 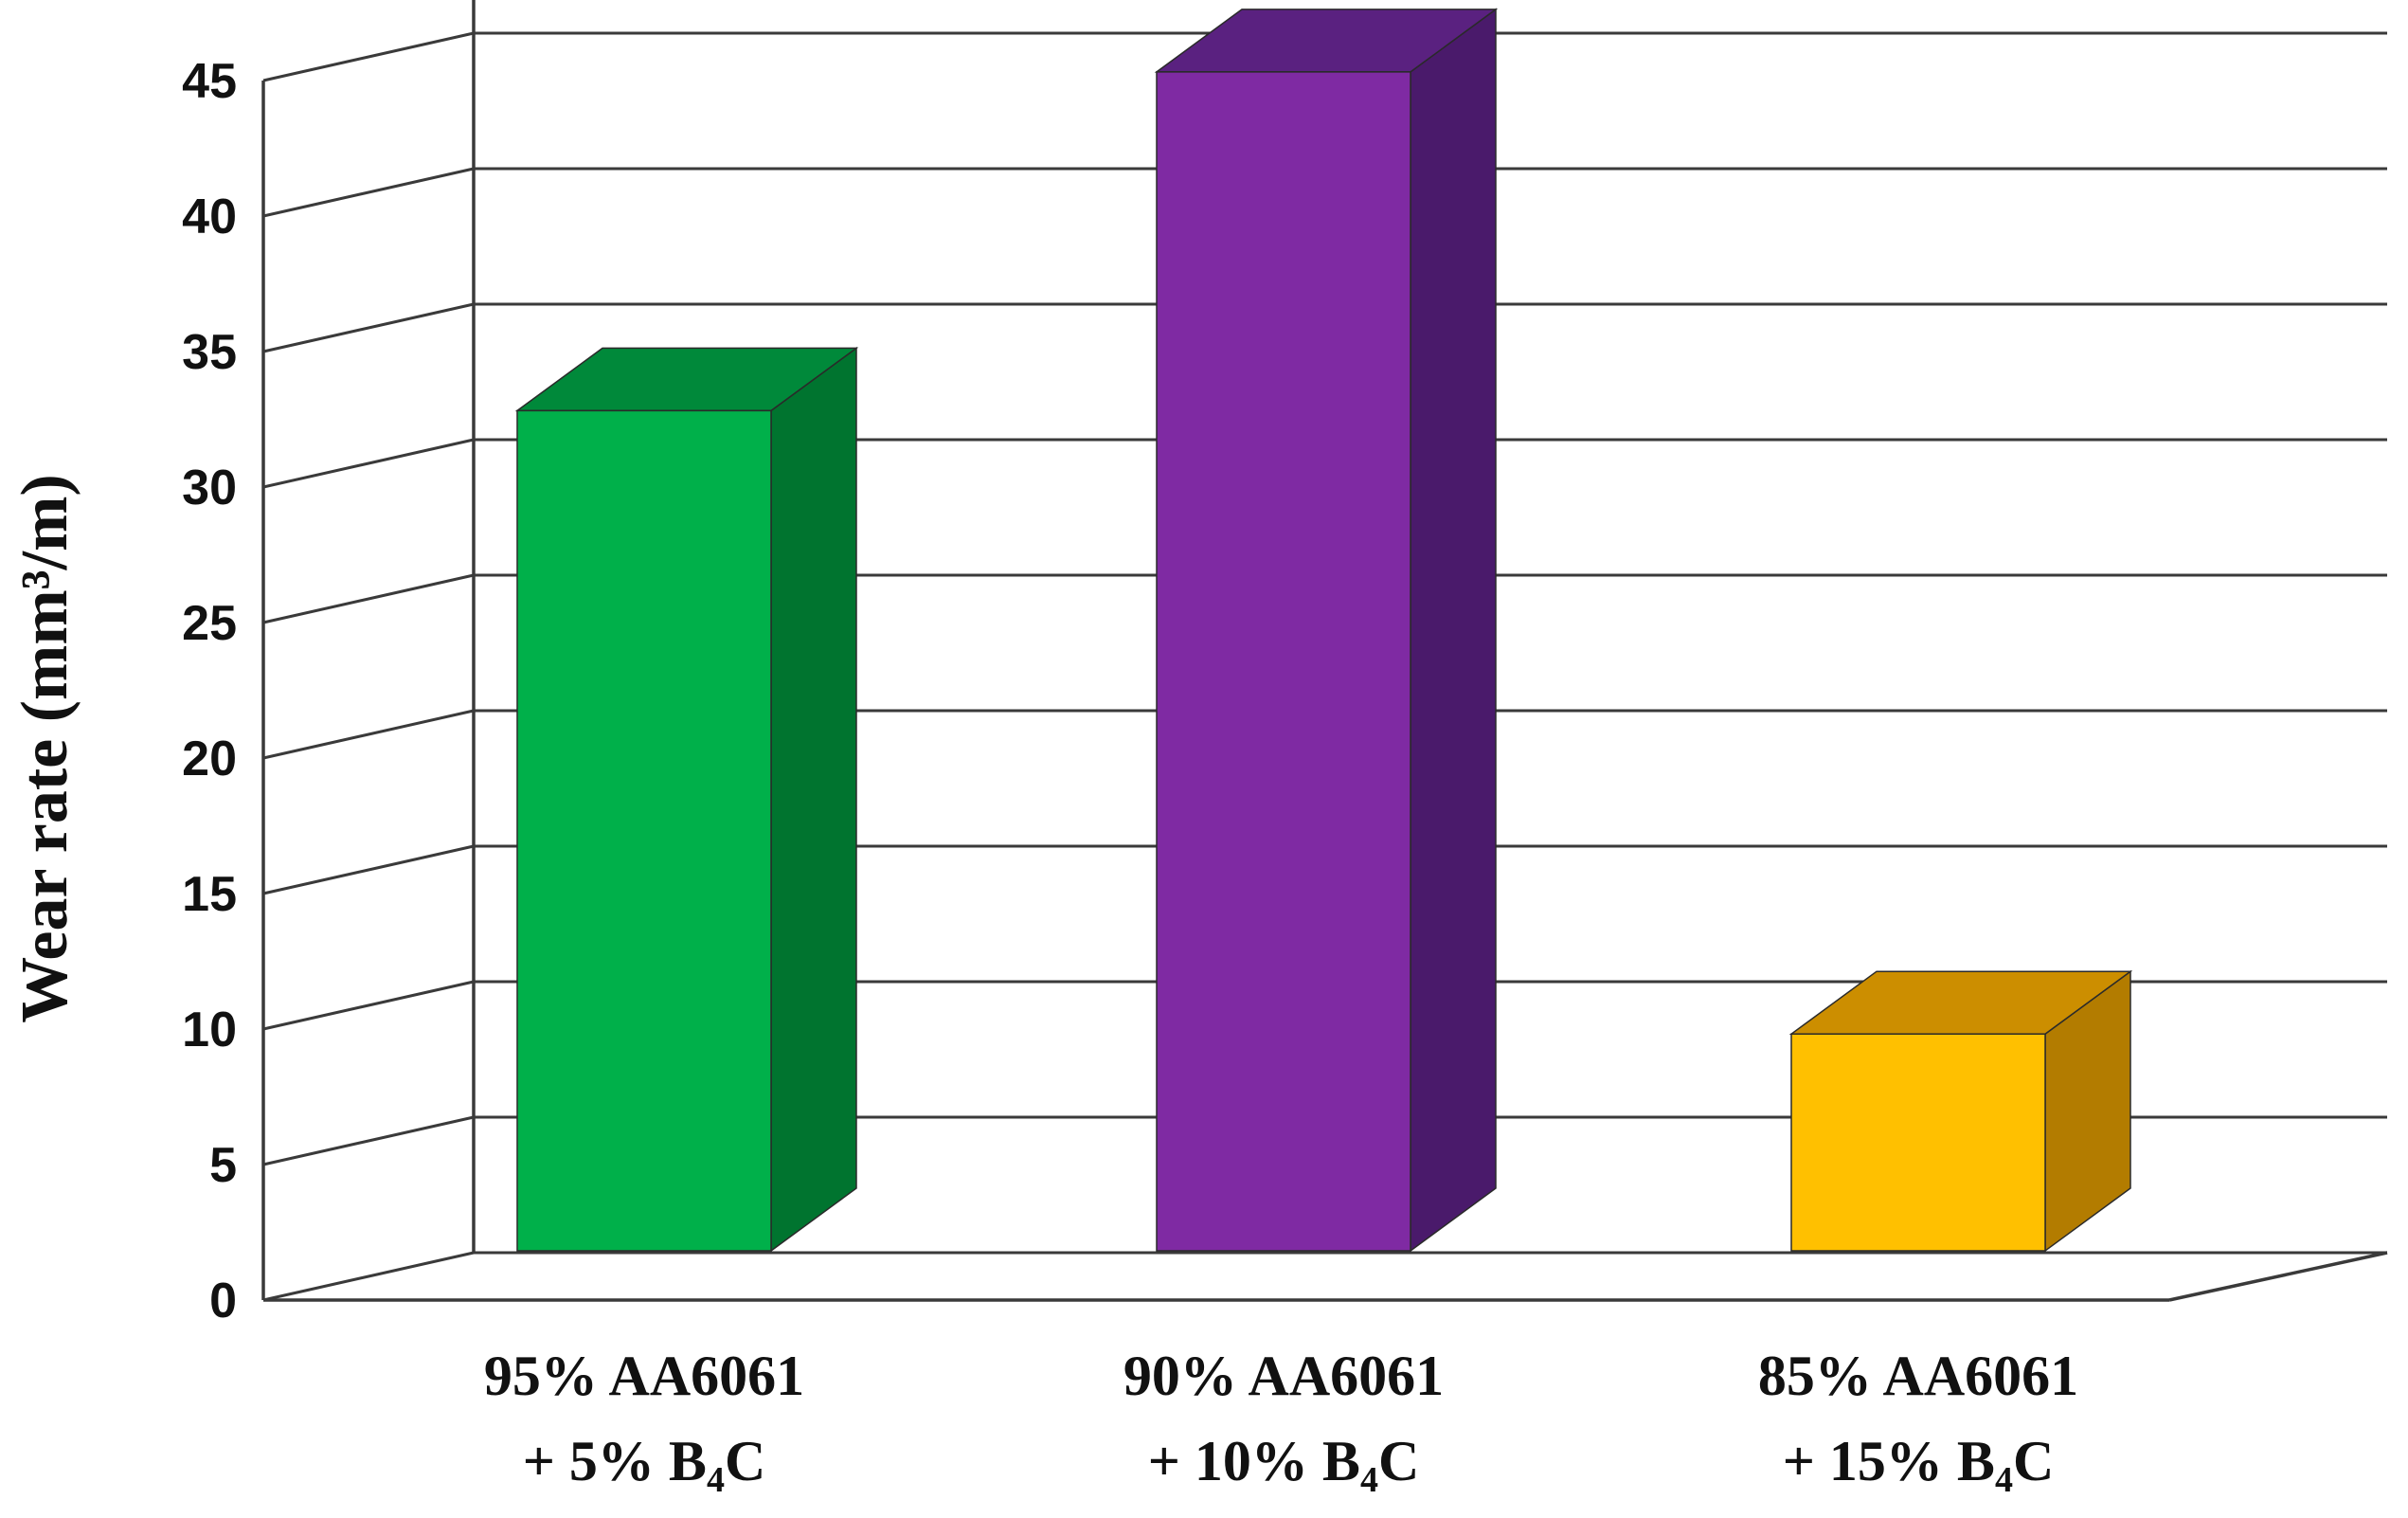 I want to click on x-category-1-line2: + 5% B4C, so click(x=644, y=1465).